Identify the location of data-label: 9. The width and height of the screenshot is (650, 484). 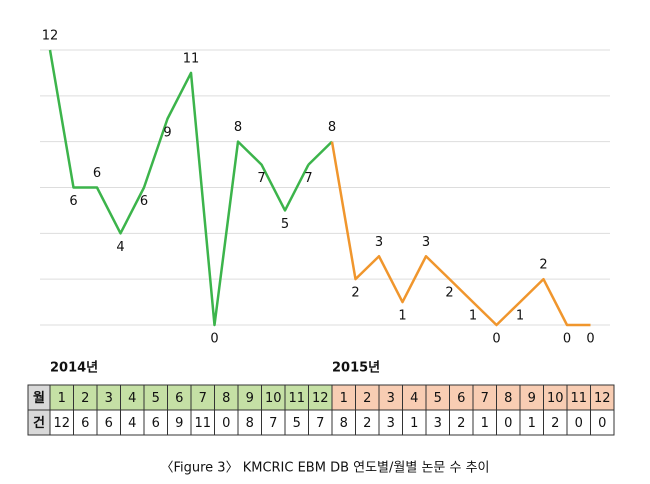
(167, 132).